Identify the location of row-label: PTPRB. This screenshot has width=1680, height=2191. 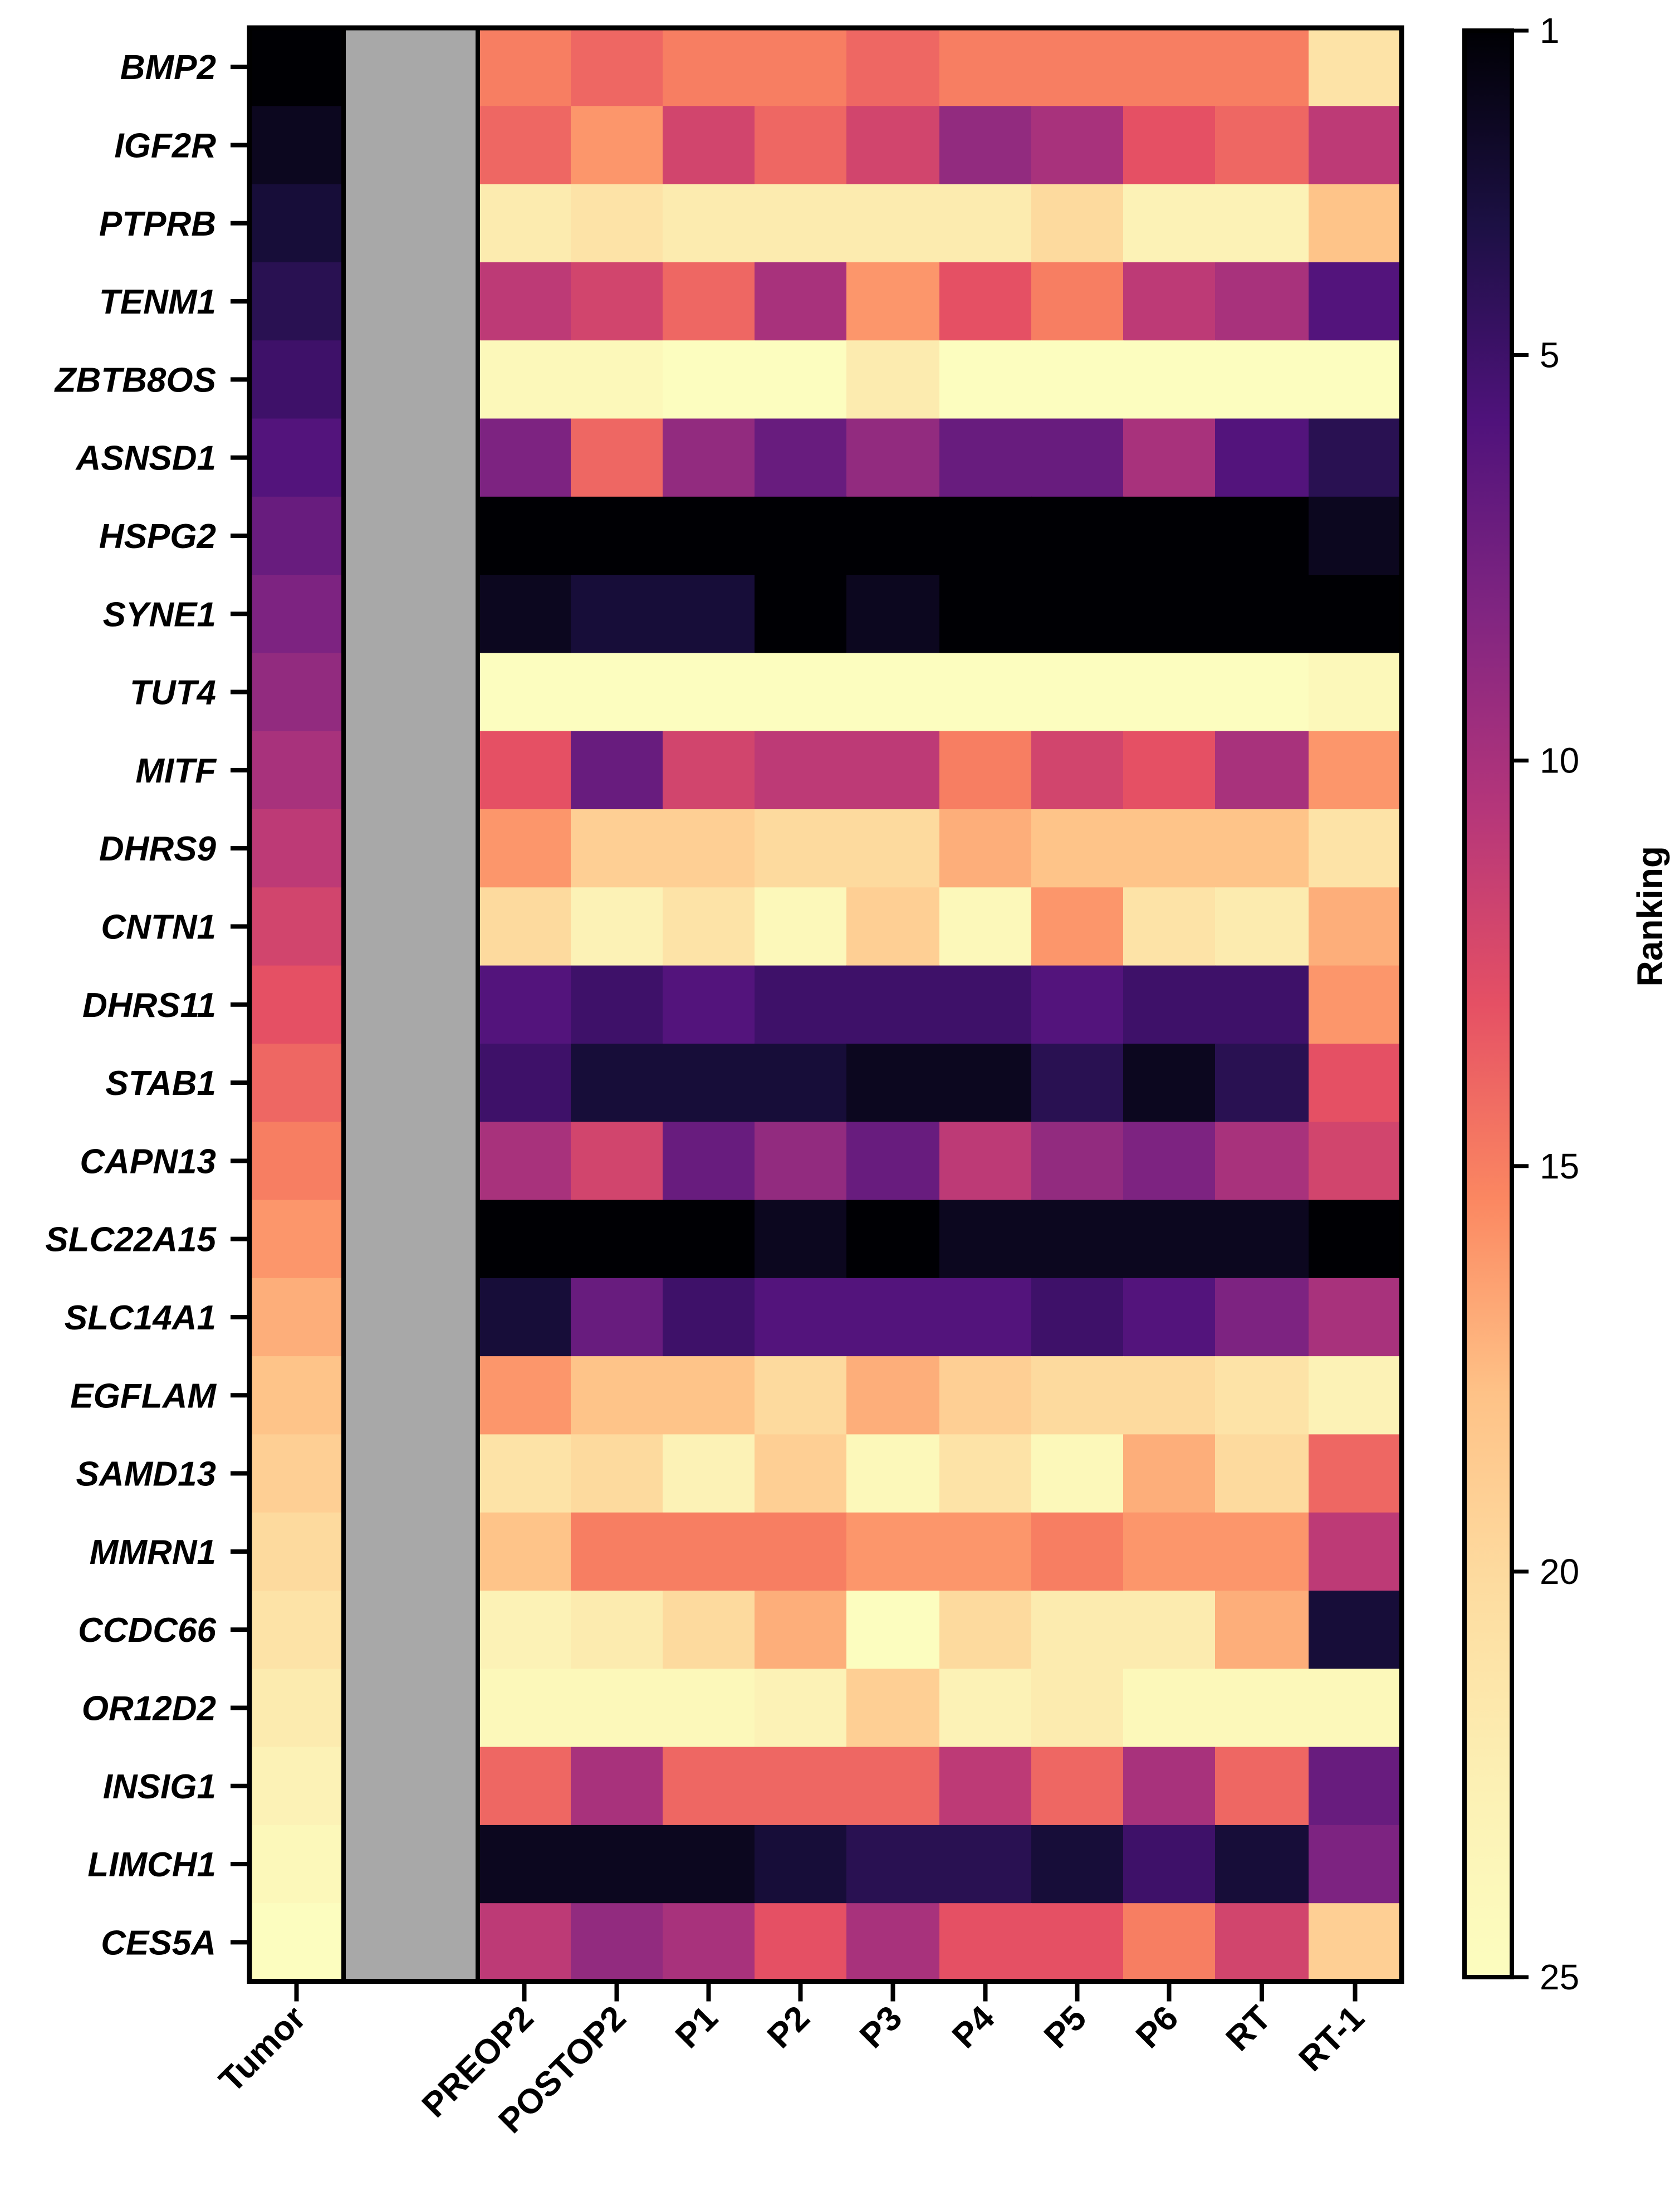
(157, 224).